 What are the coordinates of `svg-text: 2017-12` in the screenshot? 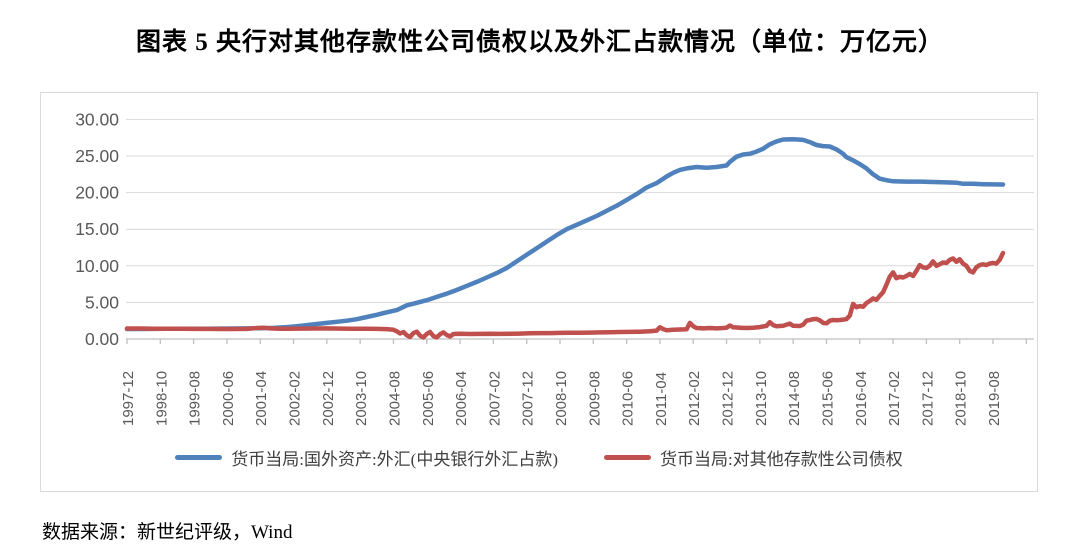 It's located at (927, 398).